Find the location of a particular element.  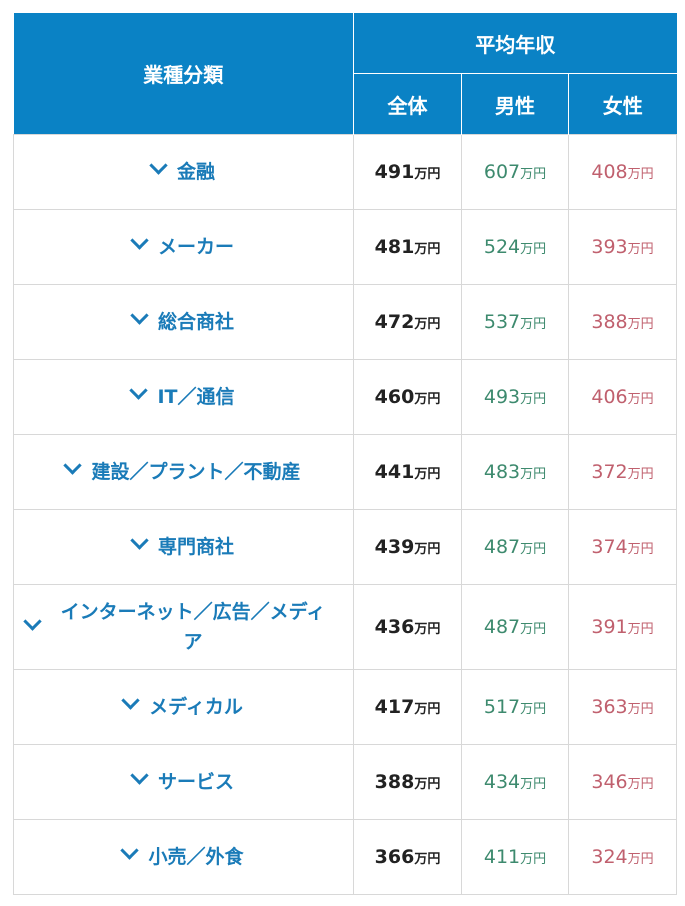

male-income-cell: 411万円 is located at coordinates (515, 857).